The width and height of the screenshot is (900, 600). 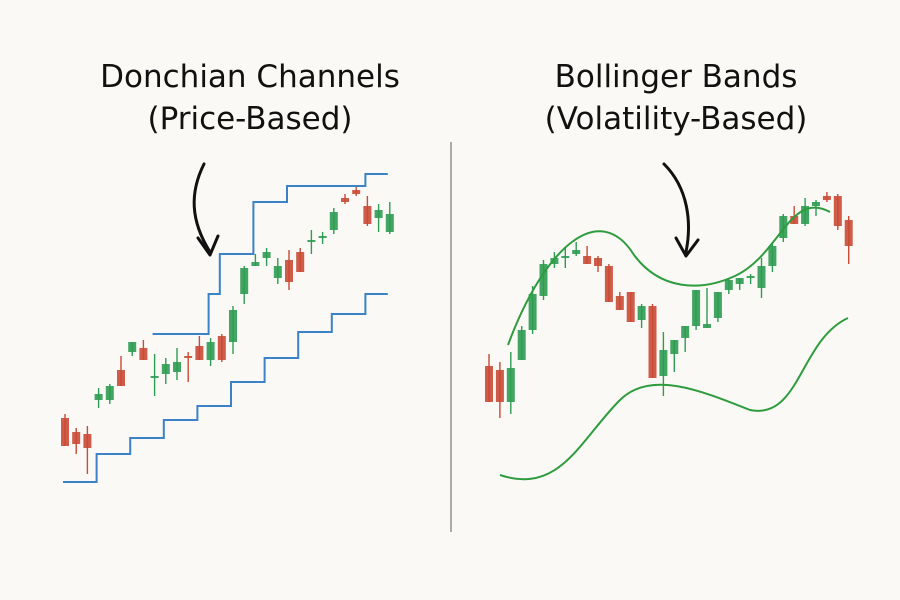 What do you see at coordinates (676, 208) in the screenshot?
I see `bollinger-arrow-icon` at bounding box center [676, 208].